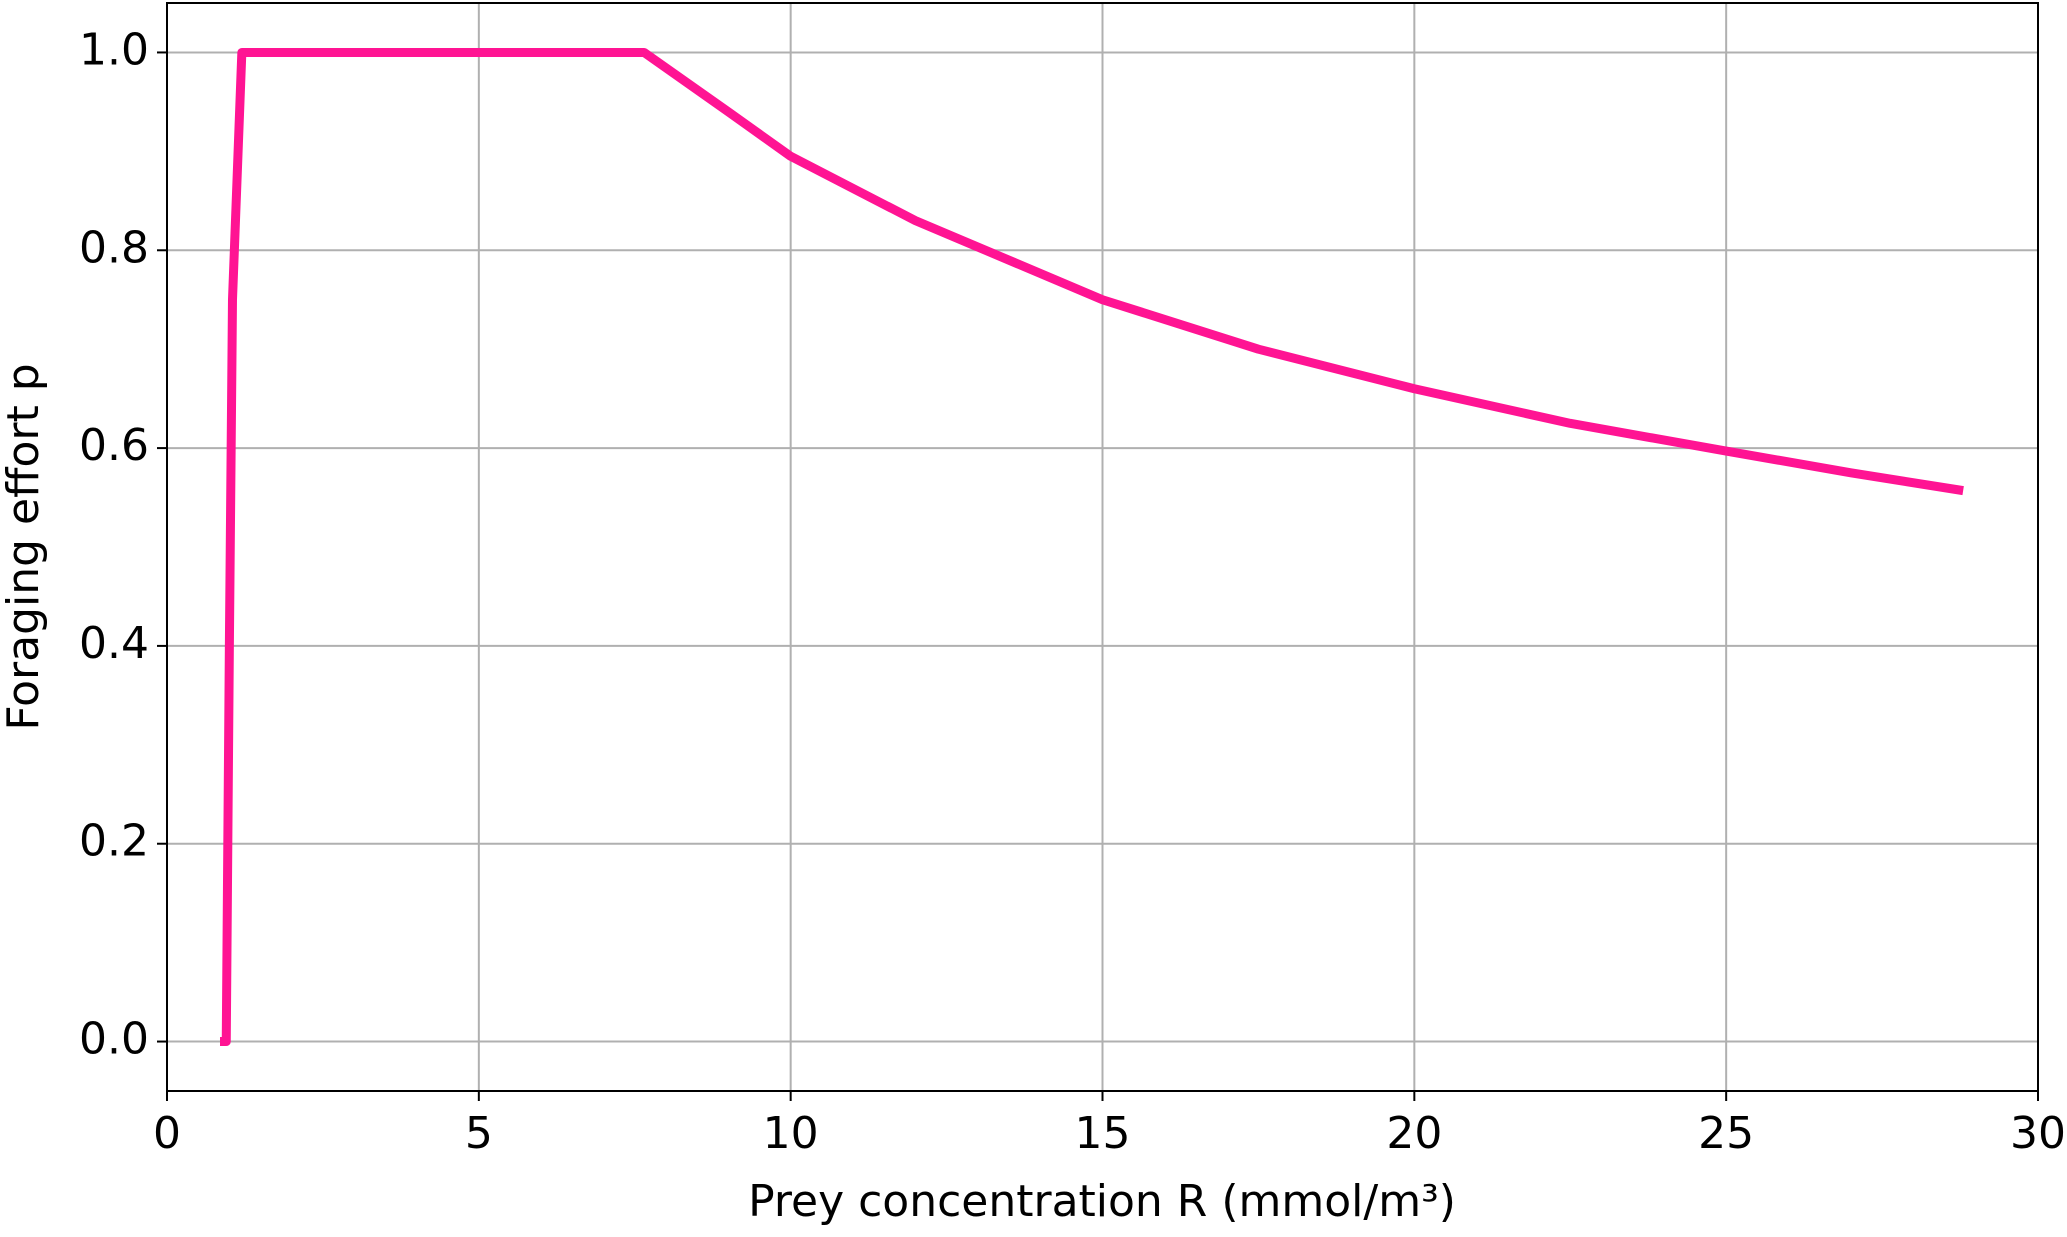  Describe the element at coordinates (1726, 1133) in the screenshot. I see `x-tick-label: 25` at that location.